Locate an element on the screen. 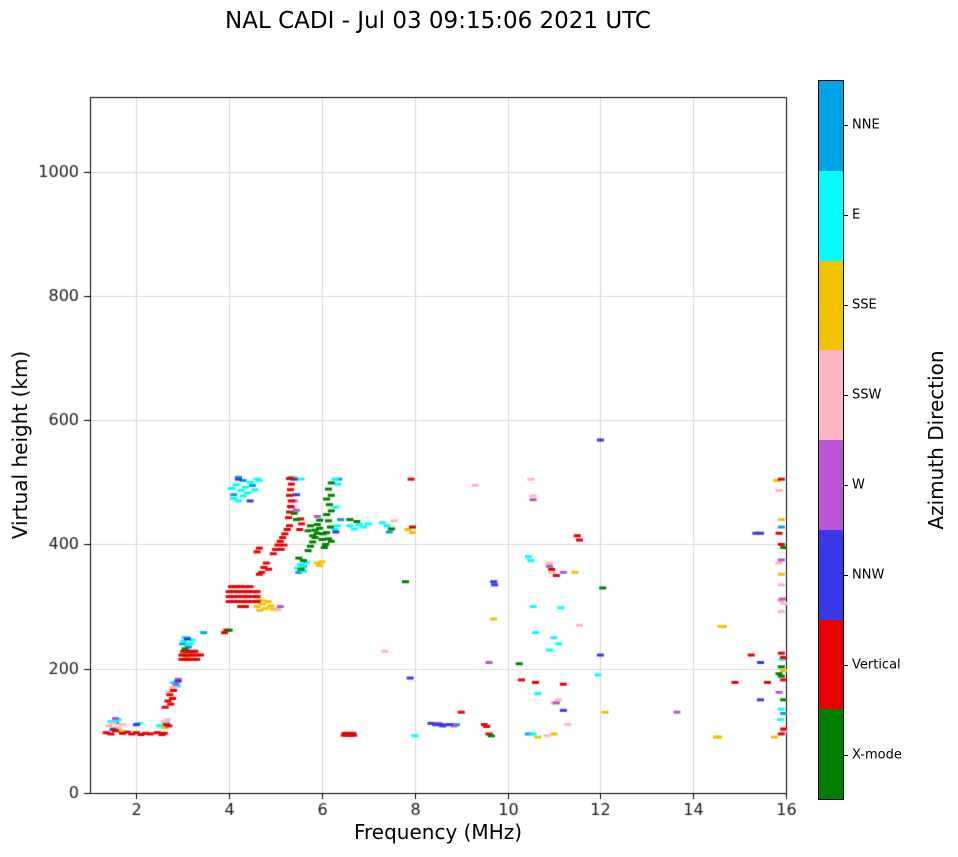 The width and height of the screenshot is (958, 857). colorbar-label-nnw: NNW is located at coordinates (868, 575).